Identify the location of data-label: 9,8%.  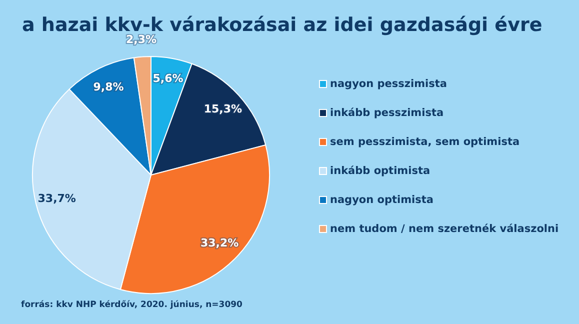
(108, 87).